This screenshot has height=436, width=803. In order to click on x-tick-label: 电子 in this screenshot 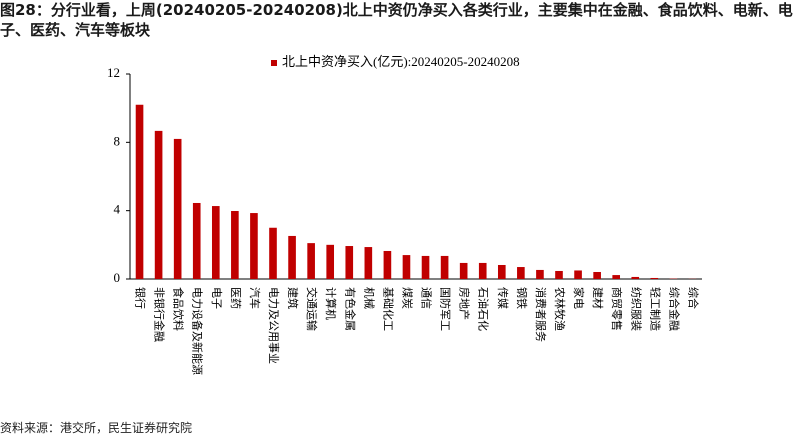, I will do `click(216, 298)`.